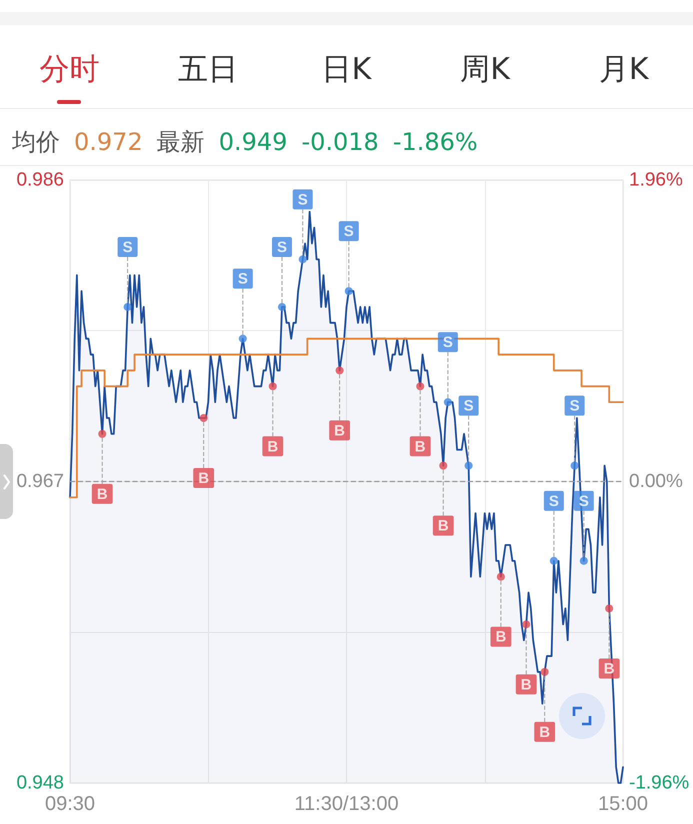  I want to click on text: 分时, so click(69, 69).